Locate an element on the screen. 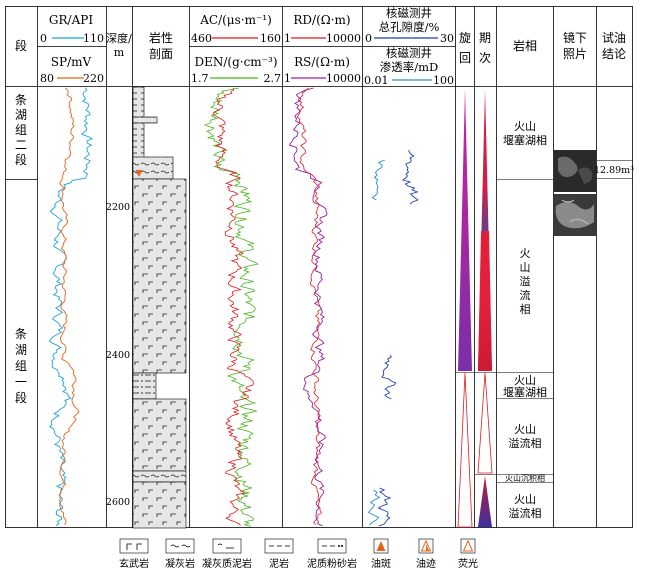  segment-1-char-3: 组 is located at coordinates (21, 366).